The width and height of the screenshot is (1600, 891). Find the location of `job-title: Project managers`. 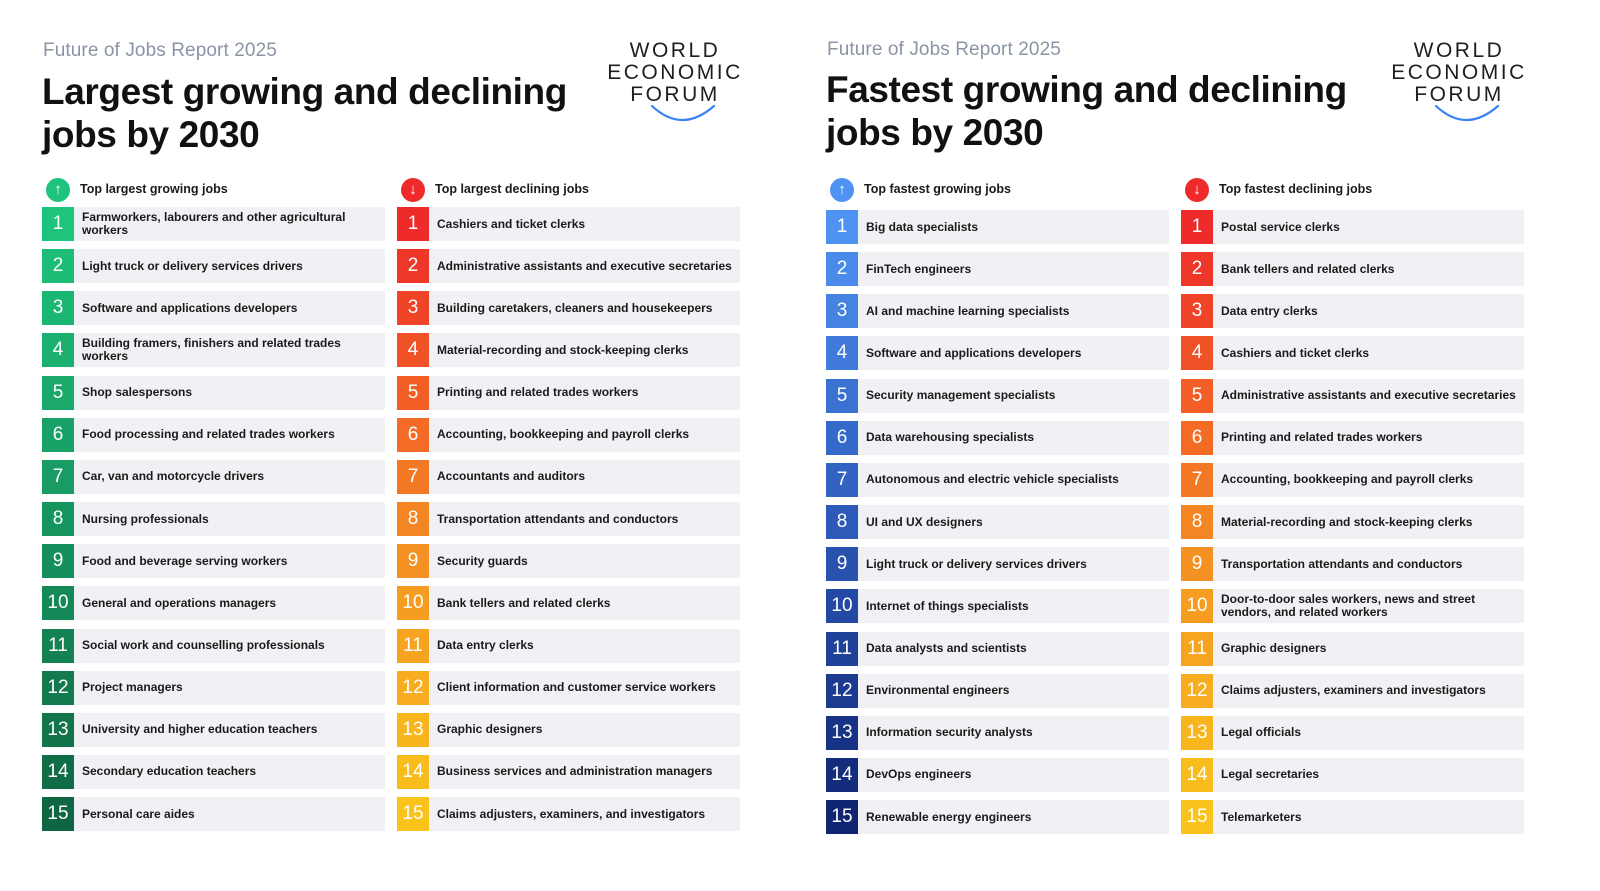

job-title: Project managers is located at coordinates (132, 687).